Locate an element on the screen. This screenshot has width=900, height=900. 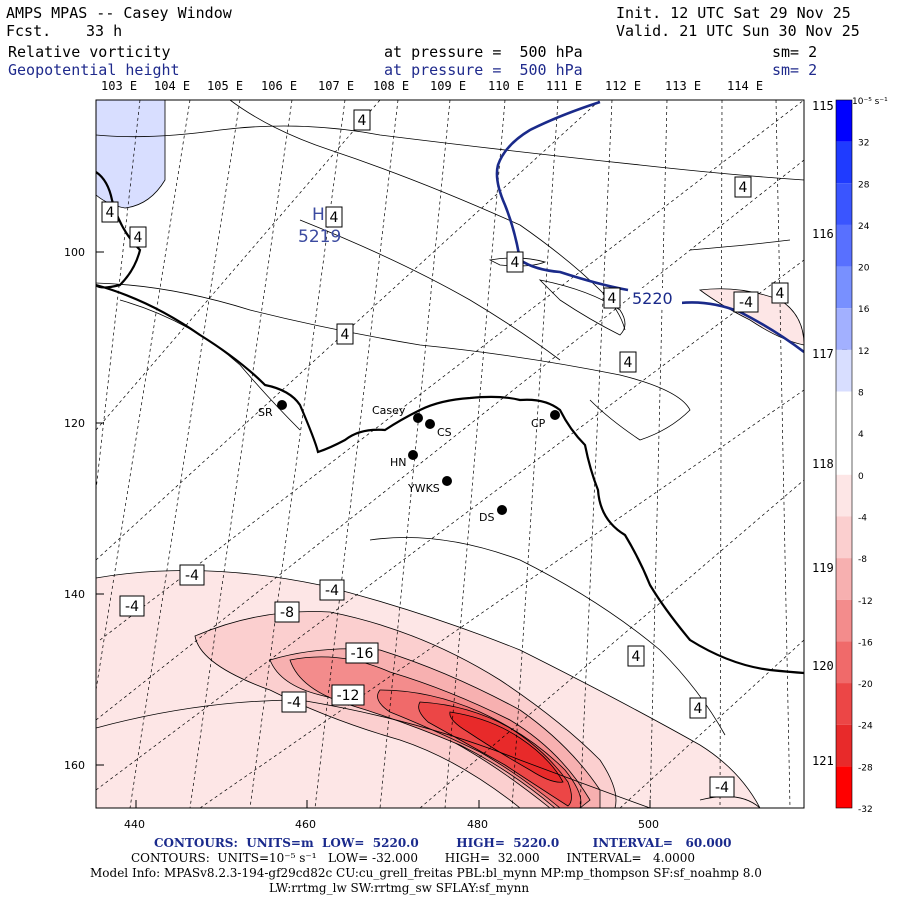
model-title: AMPS MPAS -- Casey Window is located at coordinates (119, 13).